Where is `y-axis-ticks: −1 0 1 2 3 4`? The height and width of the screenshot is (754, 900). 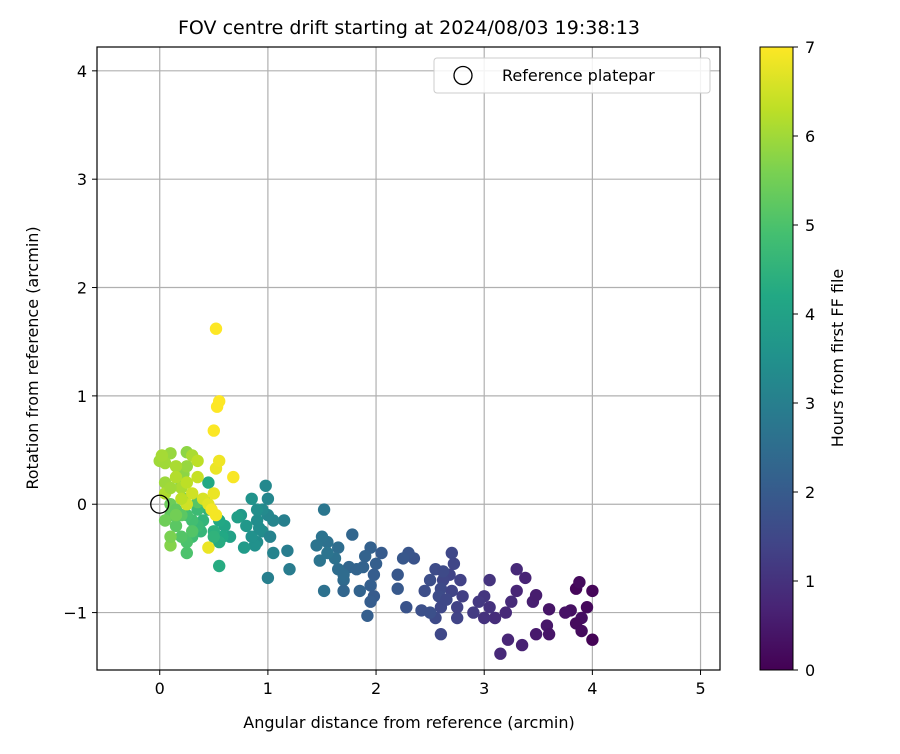
y-axis-ticks: −1 0 1 2 3 4 is located at coordinates (80, 342).